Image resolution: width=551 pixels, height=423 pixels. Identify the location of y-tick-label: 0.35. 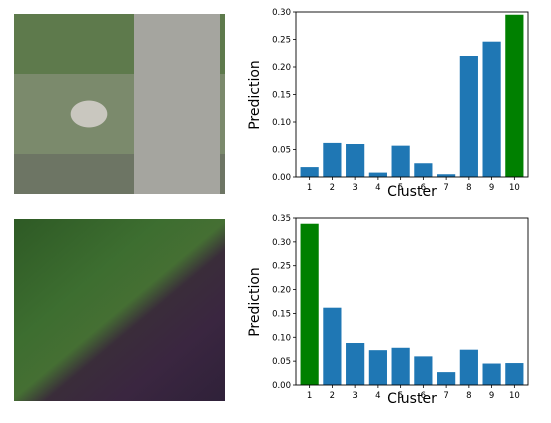
(281, 219).